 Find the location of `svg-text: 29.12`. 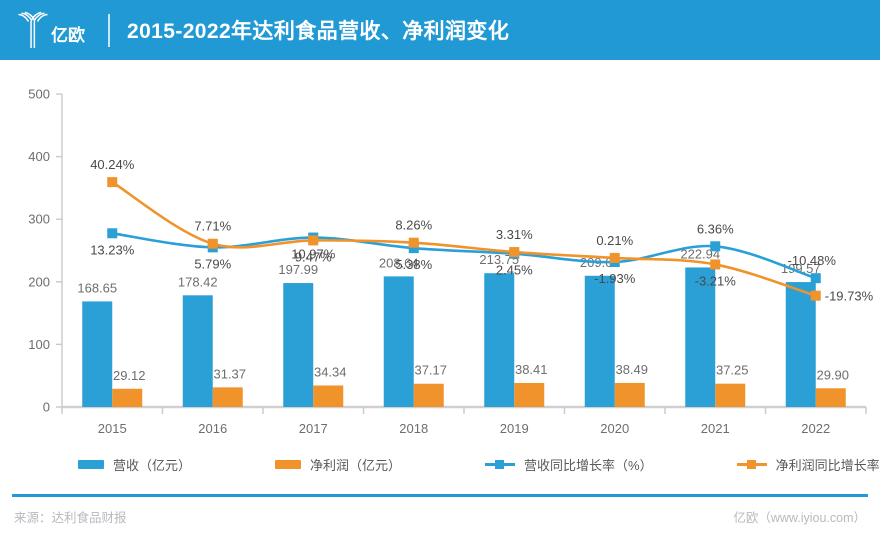

svg-text: 29.12 is located at coordinates (129, 375).